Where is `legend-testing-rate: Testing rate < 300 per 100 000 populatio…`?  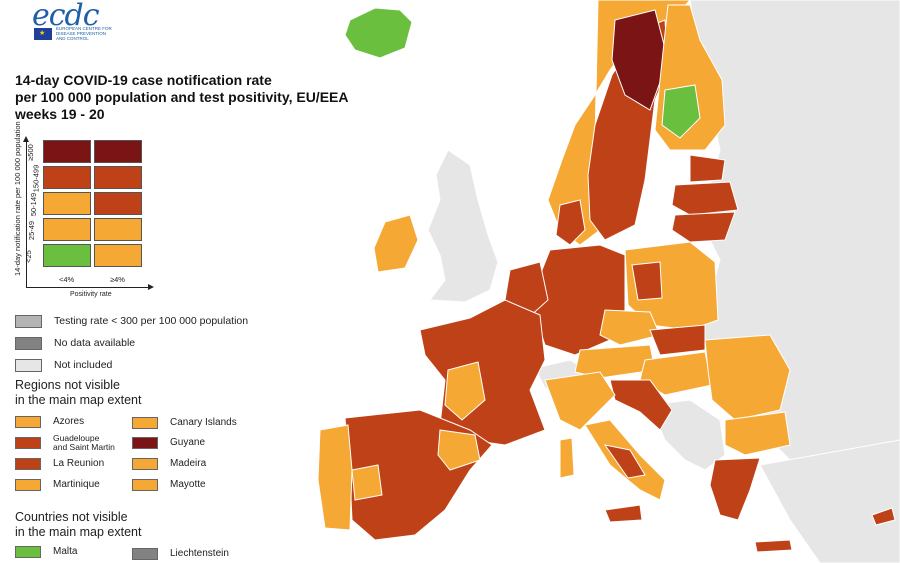 legend-testing-rate: Testing rate < 300 per 100 000 populatio… is located at coordinates (131, 321).